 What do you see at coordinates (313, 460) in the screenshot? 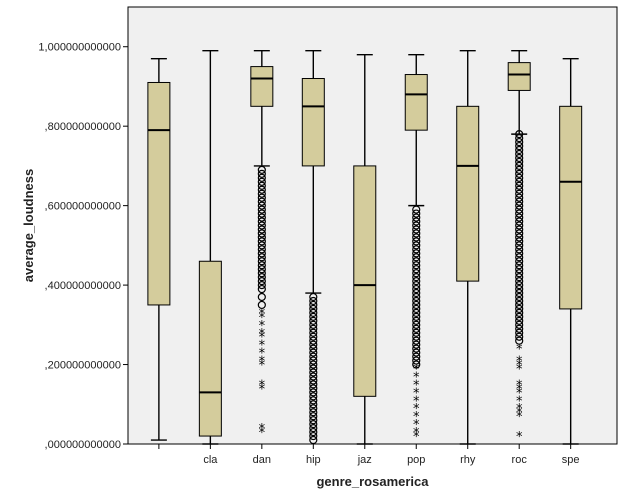
I see `x-tick-label: hip` at bounding box center [313, 460].